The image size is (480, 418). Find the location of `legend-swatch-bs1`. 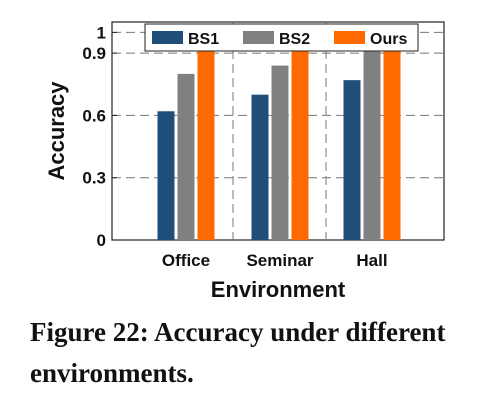

legend-swatch-bs1 is located at coordinates (167, 37).